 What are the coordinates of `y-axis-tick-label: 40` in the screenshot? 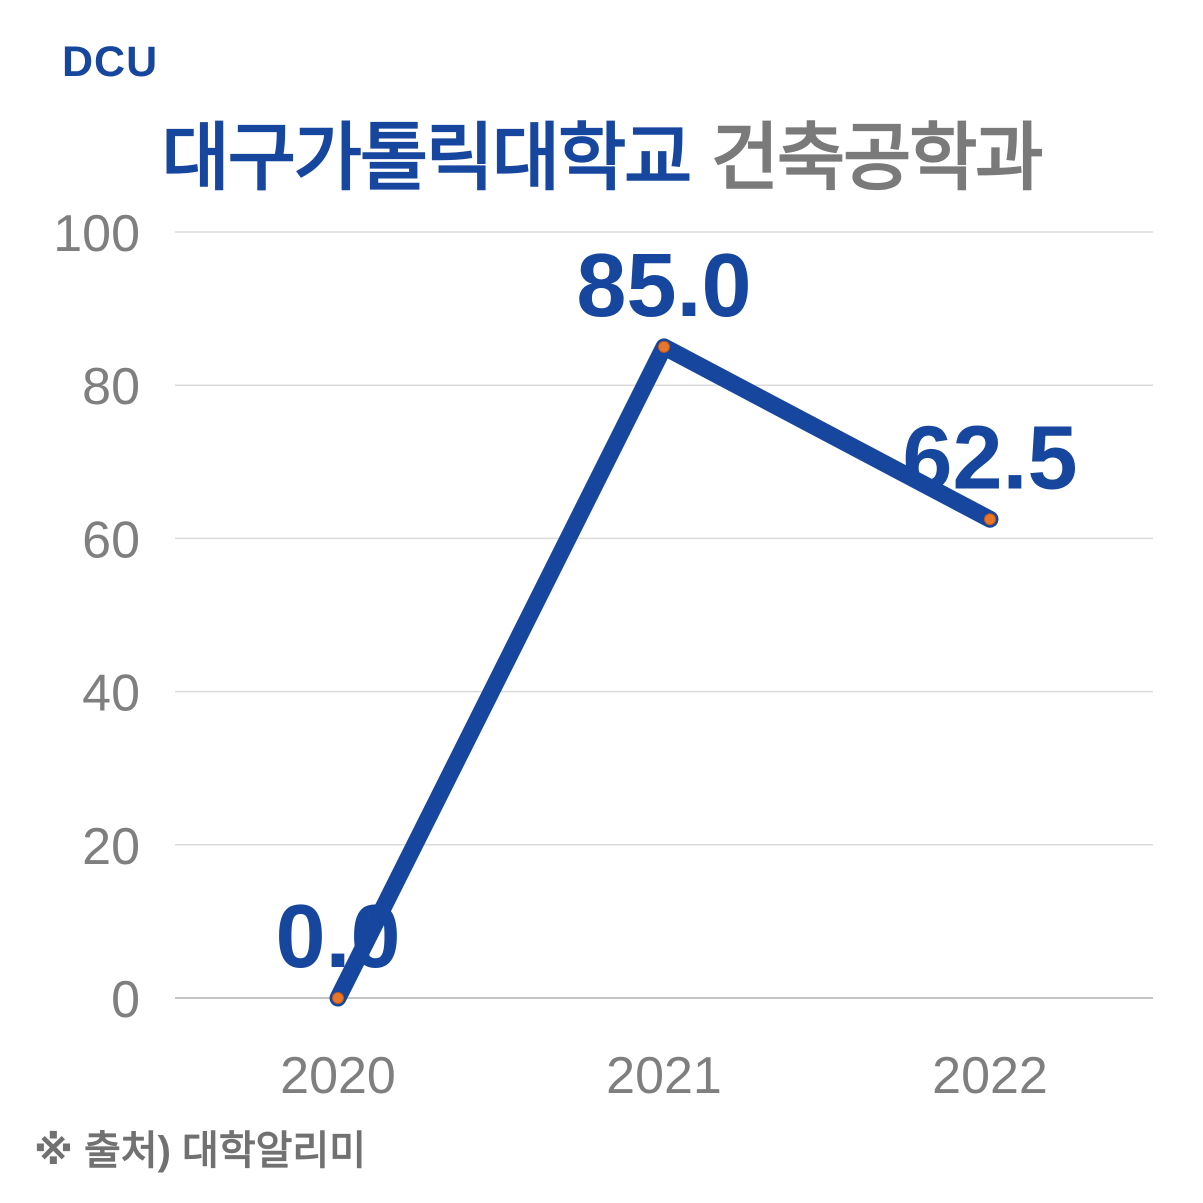 It's located at (111, 694).